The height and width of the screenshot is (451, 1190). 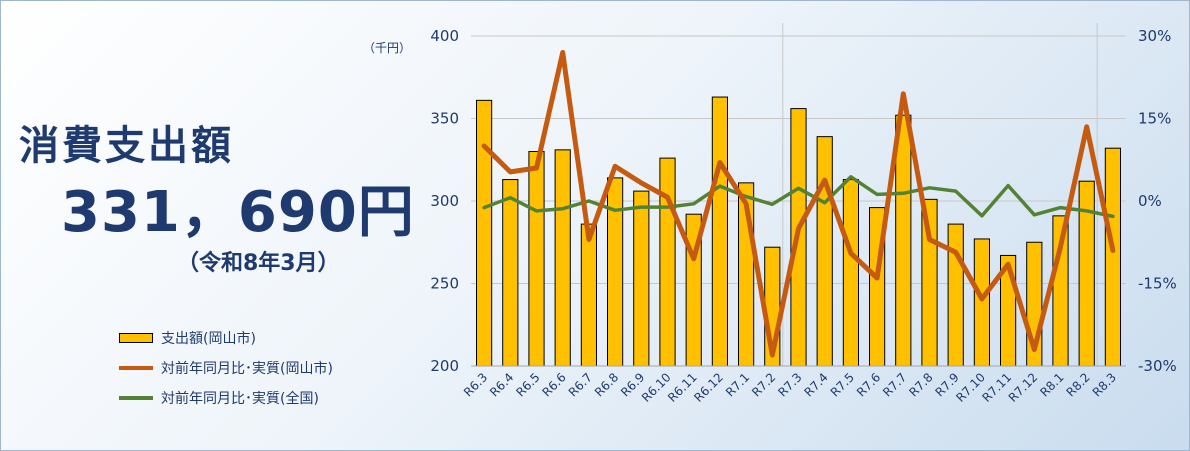 What do you see at coordinates (894, 384) in the screenshot?
I see `x-tick-label: R7.7` at bounding box center [894, 384].